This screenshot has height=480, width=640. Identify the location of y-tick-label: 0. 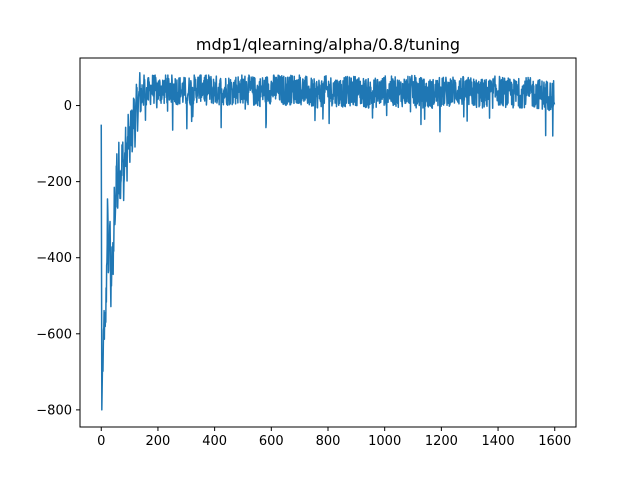
(68, 106).